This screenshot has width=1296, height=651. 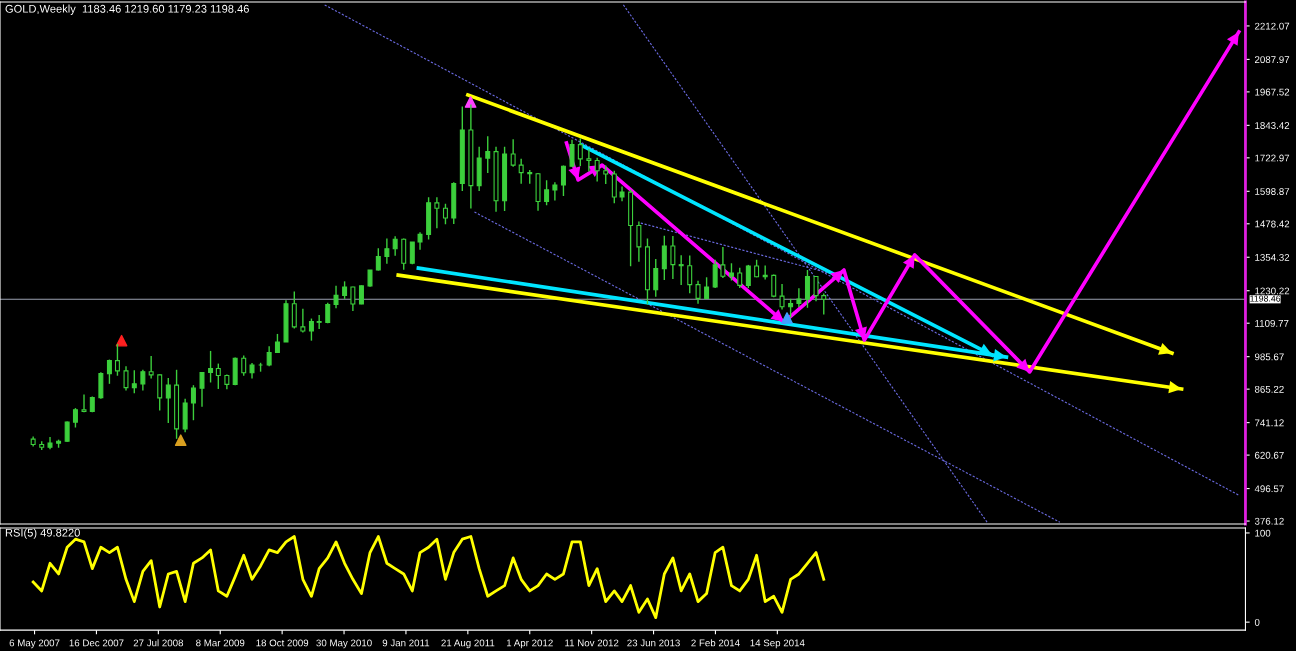 What do you see at coordinates (1272, 125) in the screenshot?
I see `y-tick-label: 1843.42` at bounding box center [1272, 125].